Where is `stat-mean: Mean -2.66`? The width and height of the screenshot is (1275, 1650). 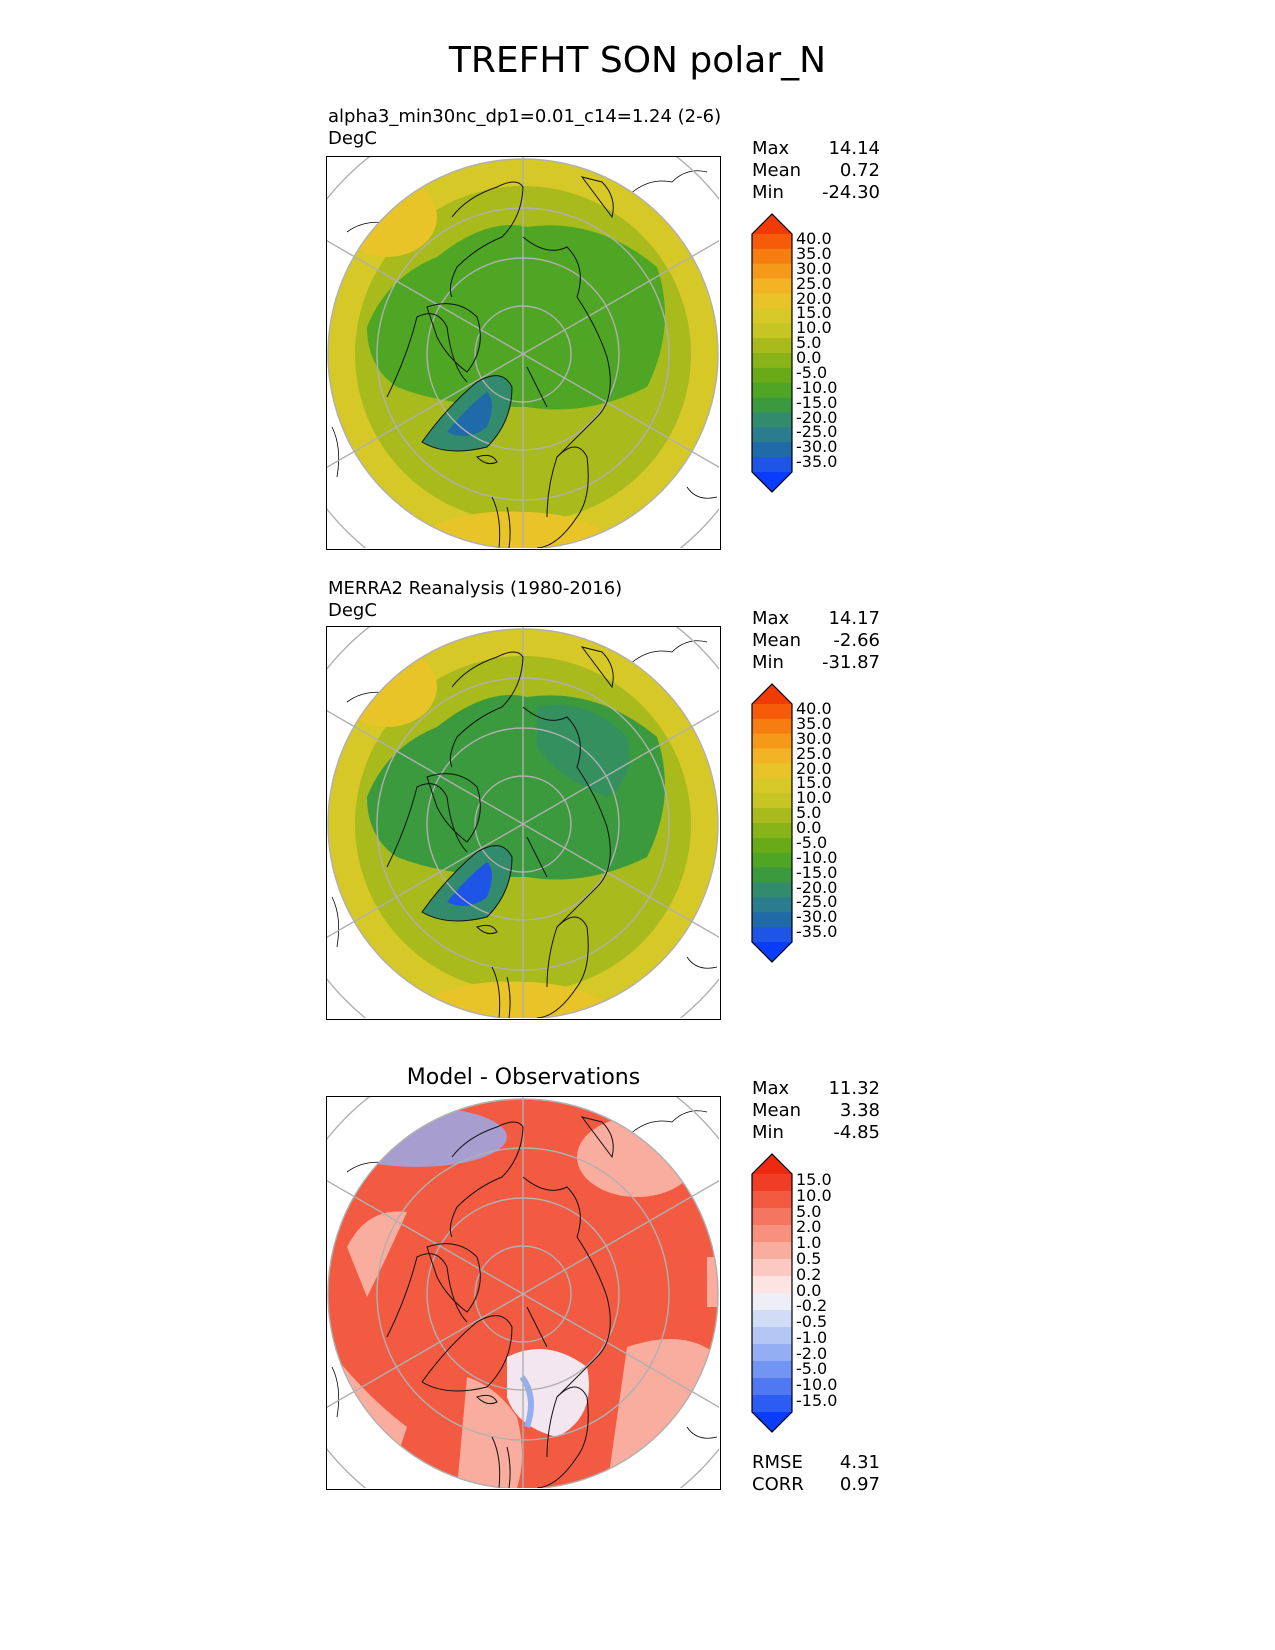
stat-mean: Mean -2.66 is located at coordinates (816, 640).